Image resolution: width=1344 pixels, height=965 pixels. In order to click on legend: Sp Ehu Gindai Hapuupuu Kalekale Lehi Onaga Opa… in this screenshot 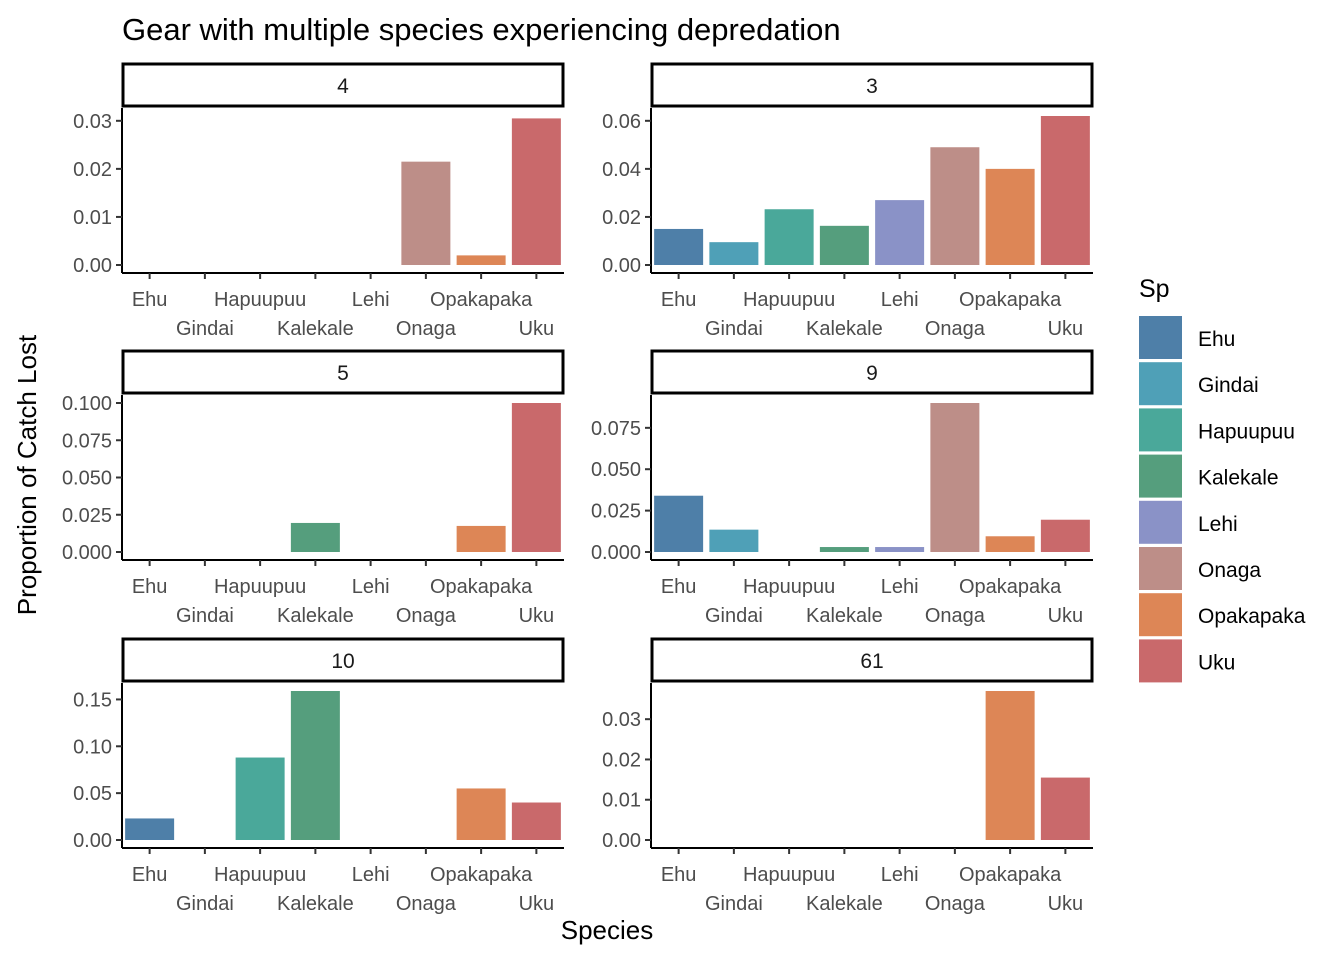, I will do `click(1222, 479)`.